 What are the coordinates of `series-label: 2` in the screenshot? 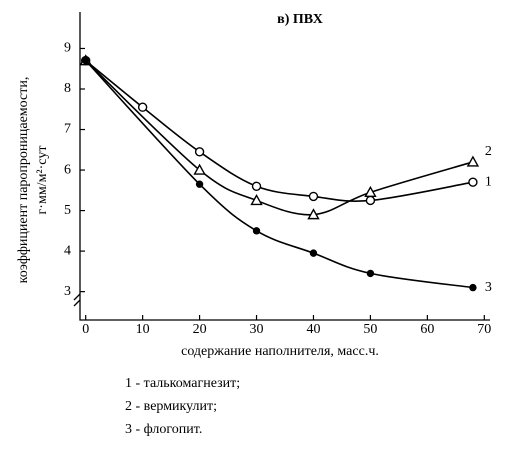 It's located at (488, 151).